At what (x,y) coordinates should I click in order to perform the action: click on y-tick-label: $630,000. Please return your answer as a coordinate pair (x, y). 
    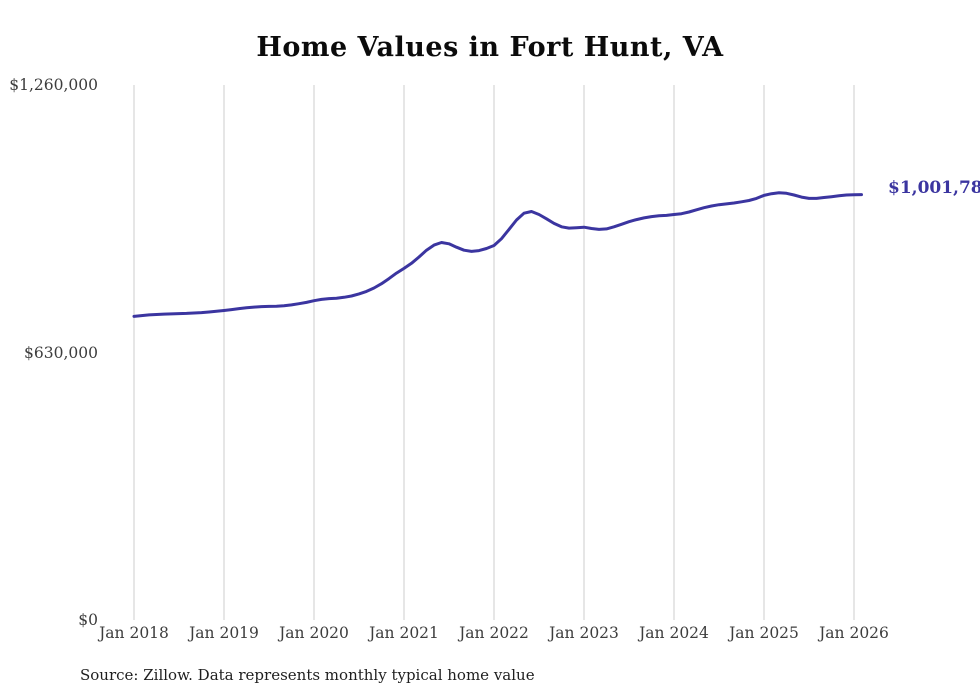
    Looking at the image, I should click on (61, 352).